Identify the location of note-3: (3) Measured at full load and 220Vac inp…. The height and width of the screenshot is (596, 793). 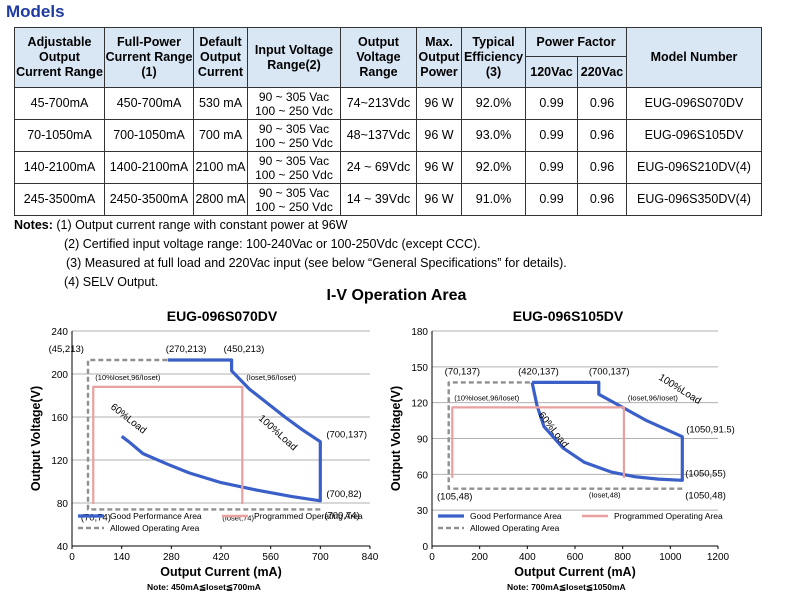
(316, 263).